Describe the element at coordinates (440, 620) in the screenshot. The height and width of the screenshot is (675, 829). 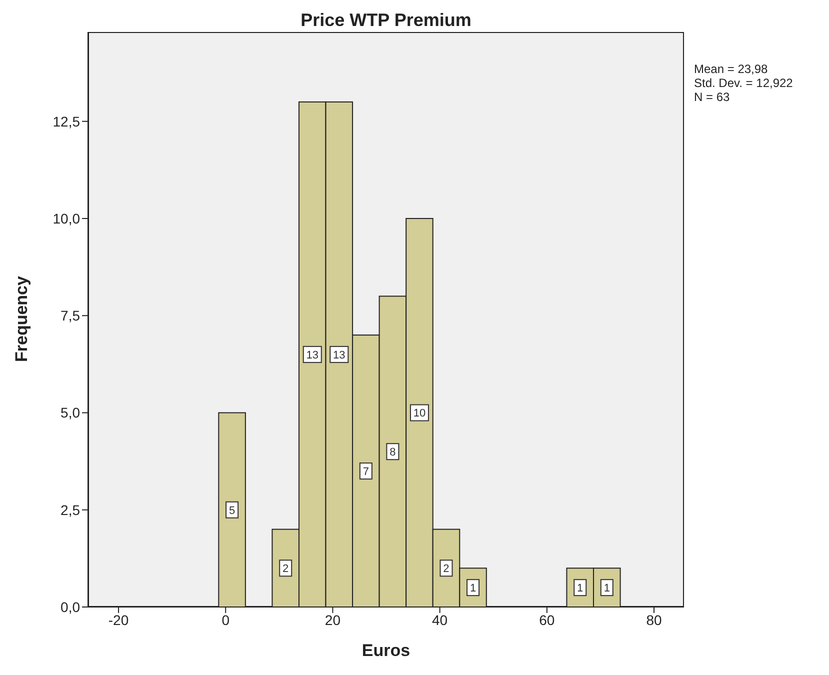
I see `x-tick-label: 40` at that location.